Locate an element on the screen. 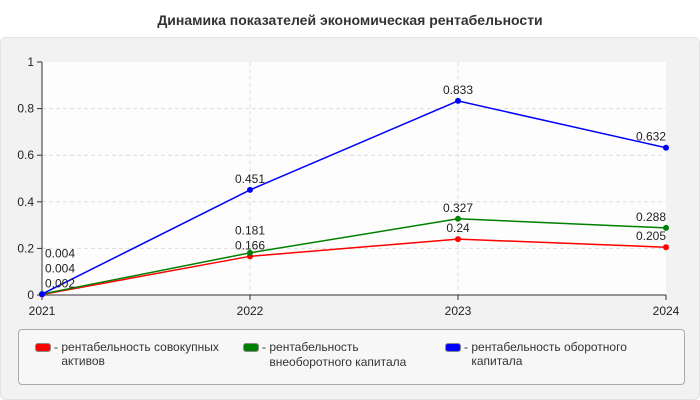  x-tick-label: 2024 is located at coordinates (666, 311).